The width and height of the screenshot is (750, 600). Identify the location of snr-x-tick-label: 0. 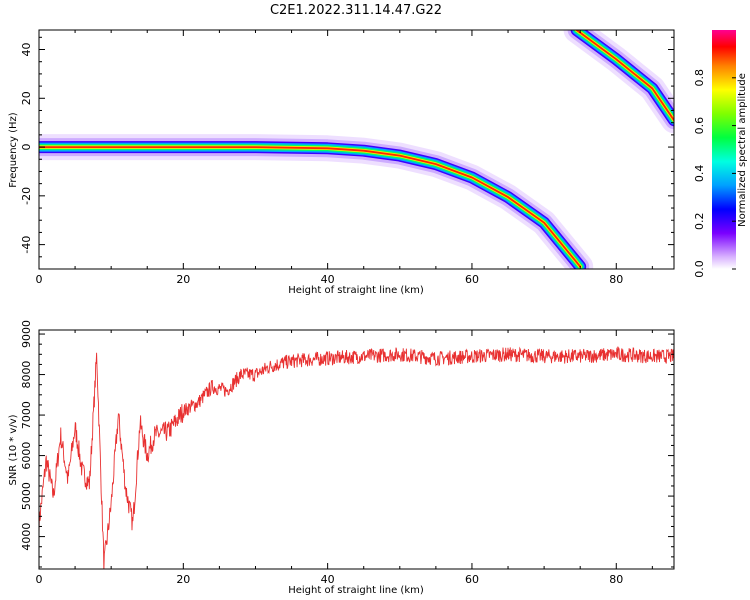
(39, 579).